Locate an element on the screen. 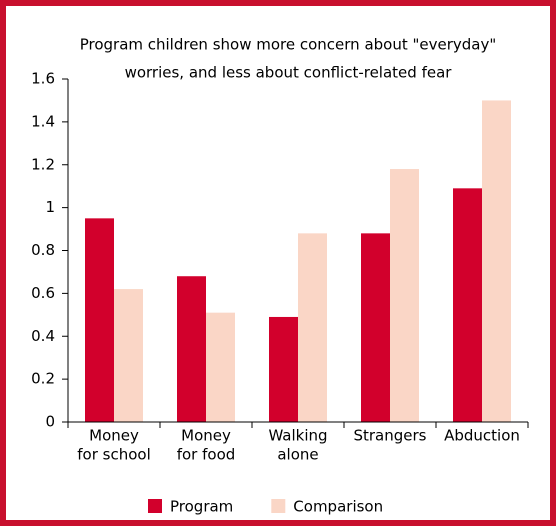  x-tick-label: Abduction is located at coordinates (482, 436).